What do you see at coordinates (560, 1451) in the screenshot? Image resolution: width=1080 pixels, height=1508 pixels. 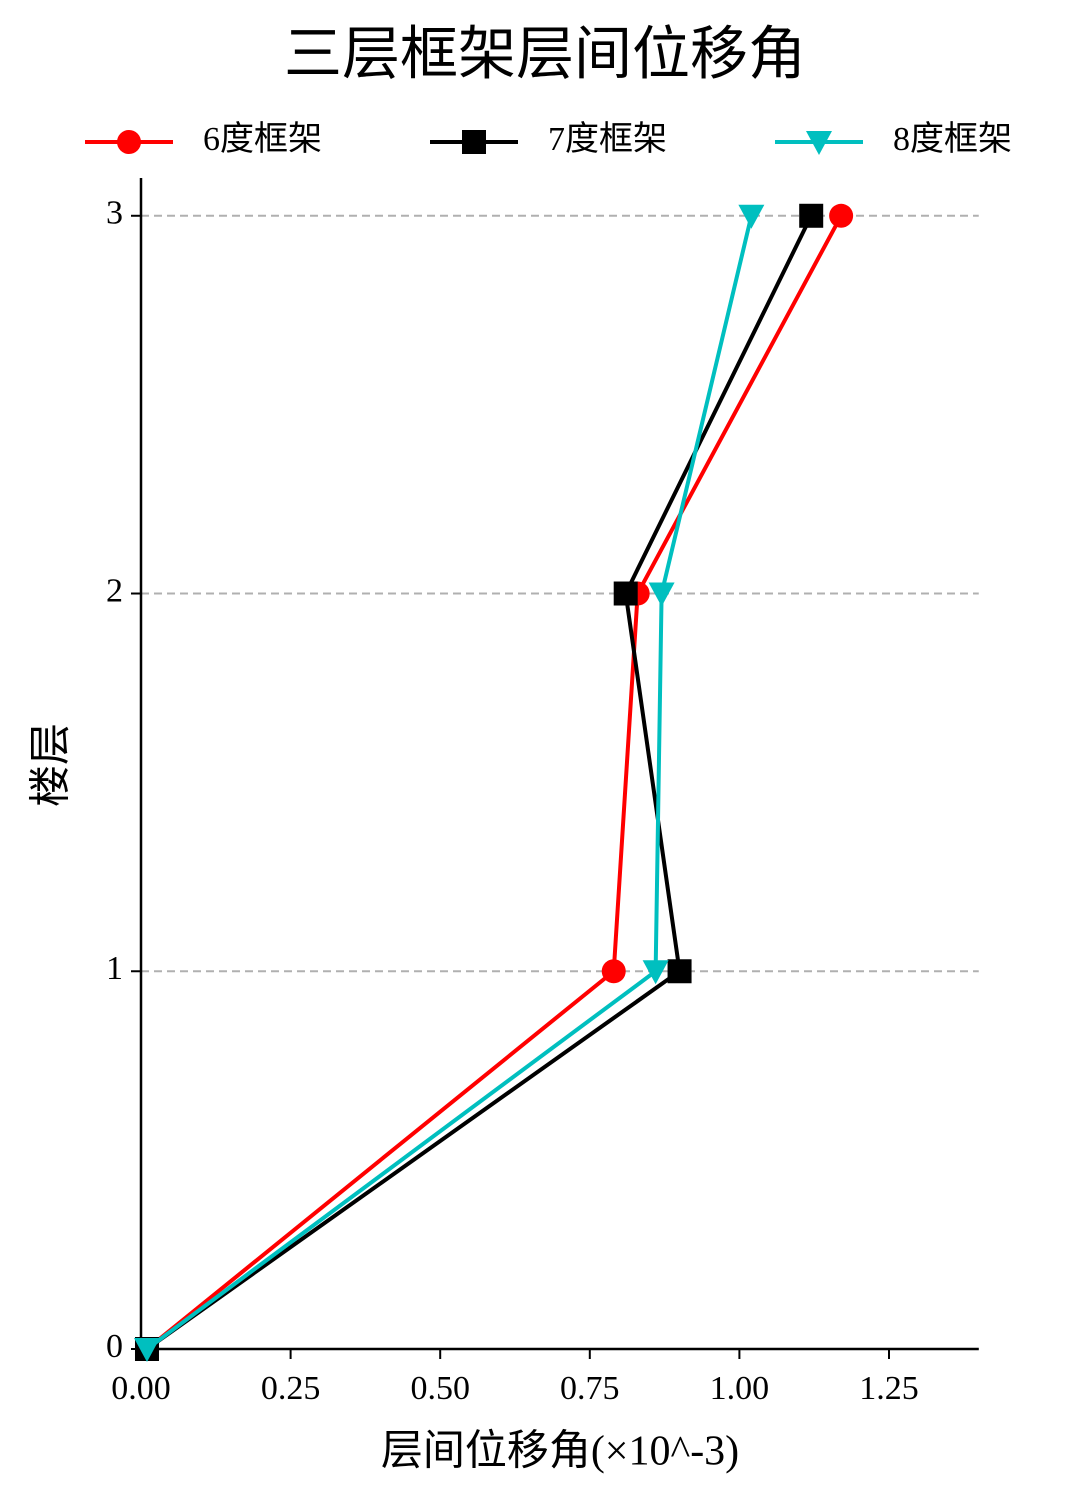 I see `x-axis-label: 层间位移角(×10^-3)` at bounding box center [560, 1451].